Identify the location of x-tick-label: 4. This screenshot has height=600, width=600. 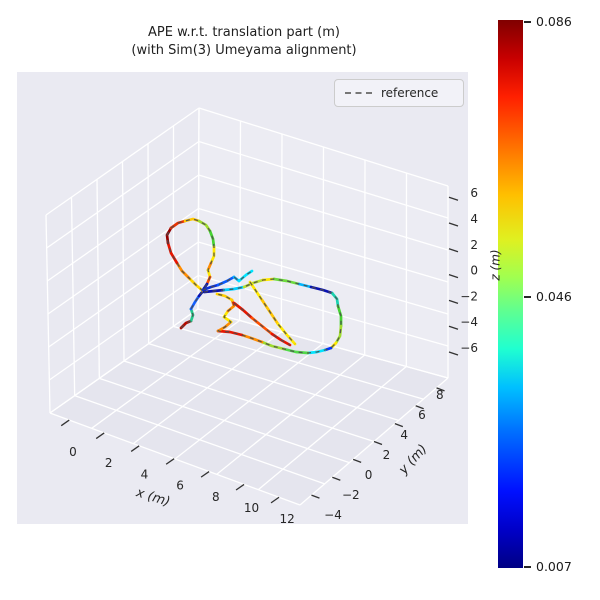
(145, 474).